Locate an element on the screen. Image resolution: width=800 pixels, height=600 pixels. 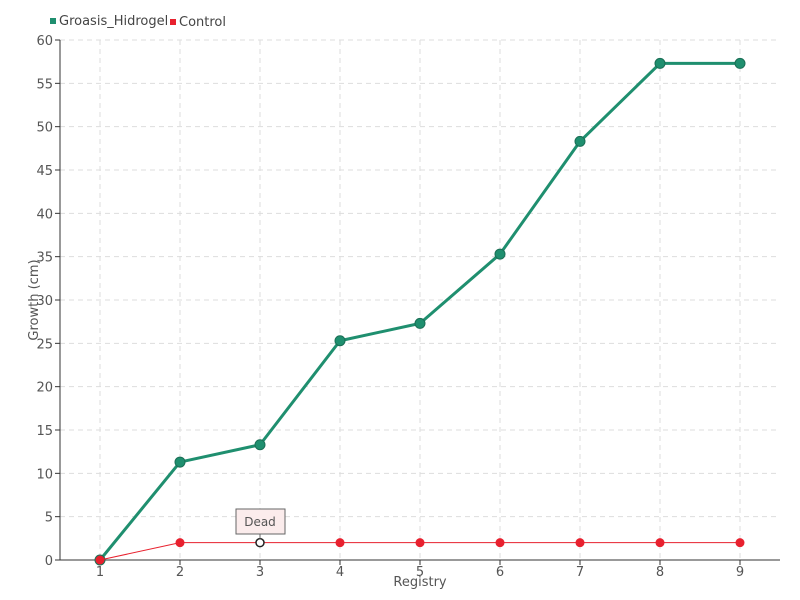
x-tick-label: 4 is located at coordinates (340, 572).